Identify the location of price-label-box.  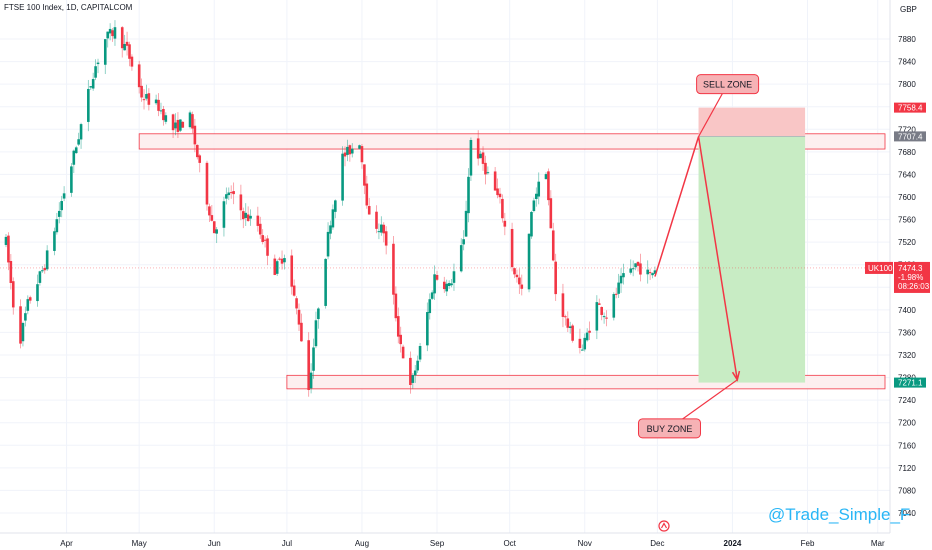
(910, 382).